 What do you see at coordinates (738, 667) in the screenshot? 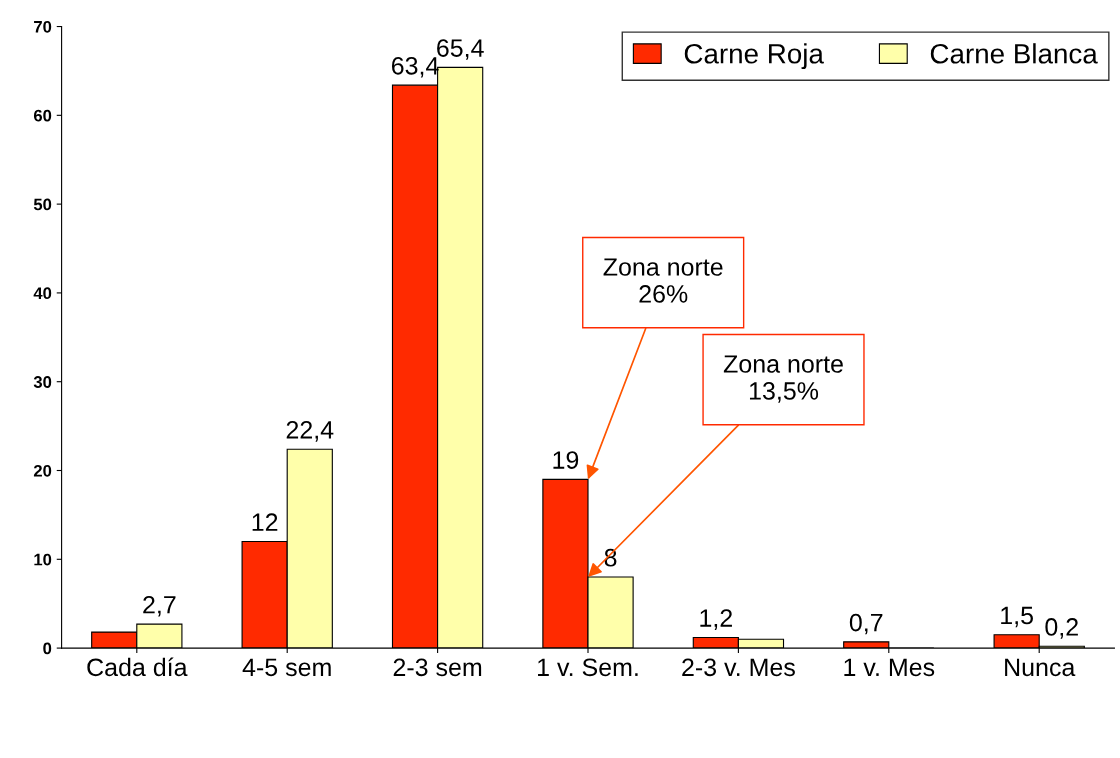
I see `x-tick-label: 2-3 v. Mes` at bounding box center [738, 667].